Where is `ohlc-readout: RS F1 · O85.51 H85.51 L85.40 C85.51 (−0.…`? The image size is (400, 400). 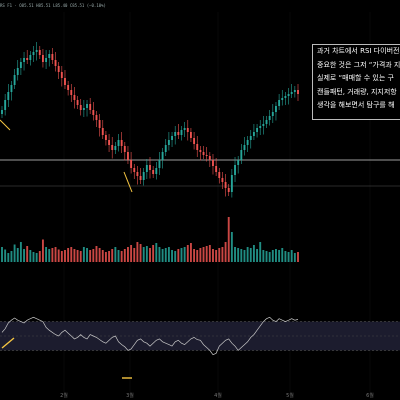
ohlc-readout: RS F1 · O85.51 H85.51 L85.40 C85.51 (−0.… is located at coordinates (53, 5).